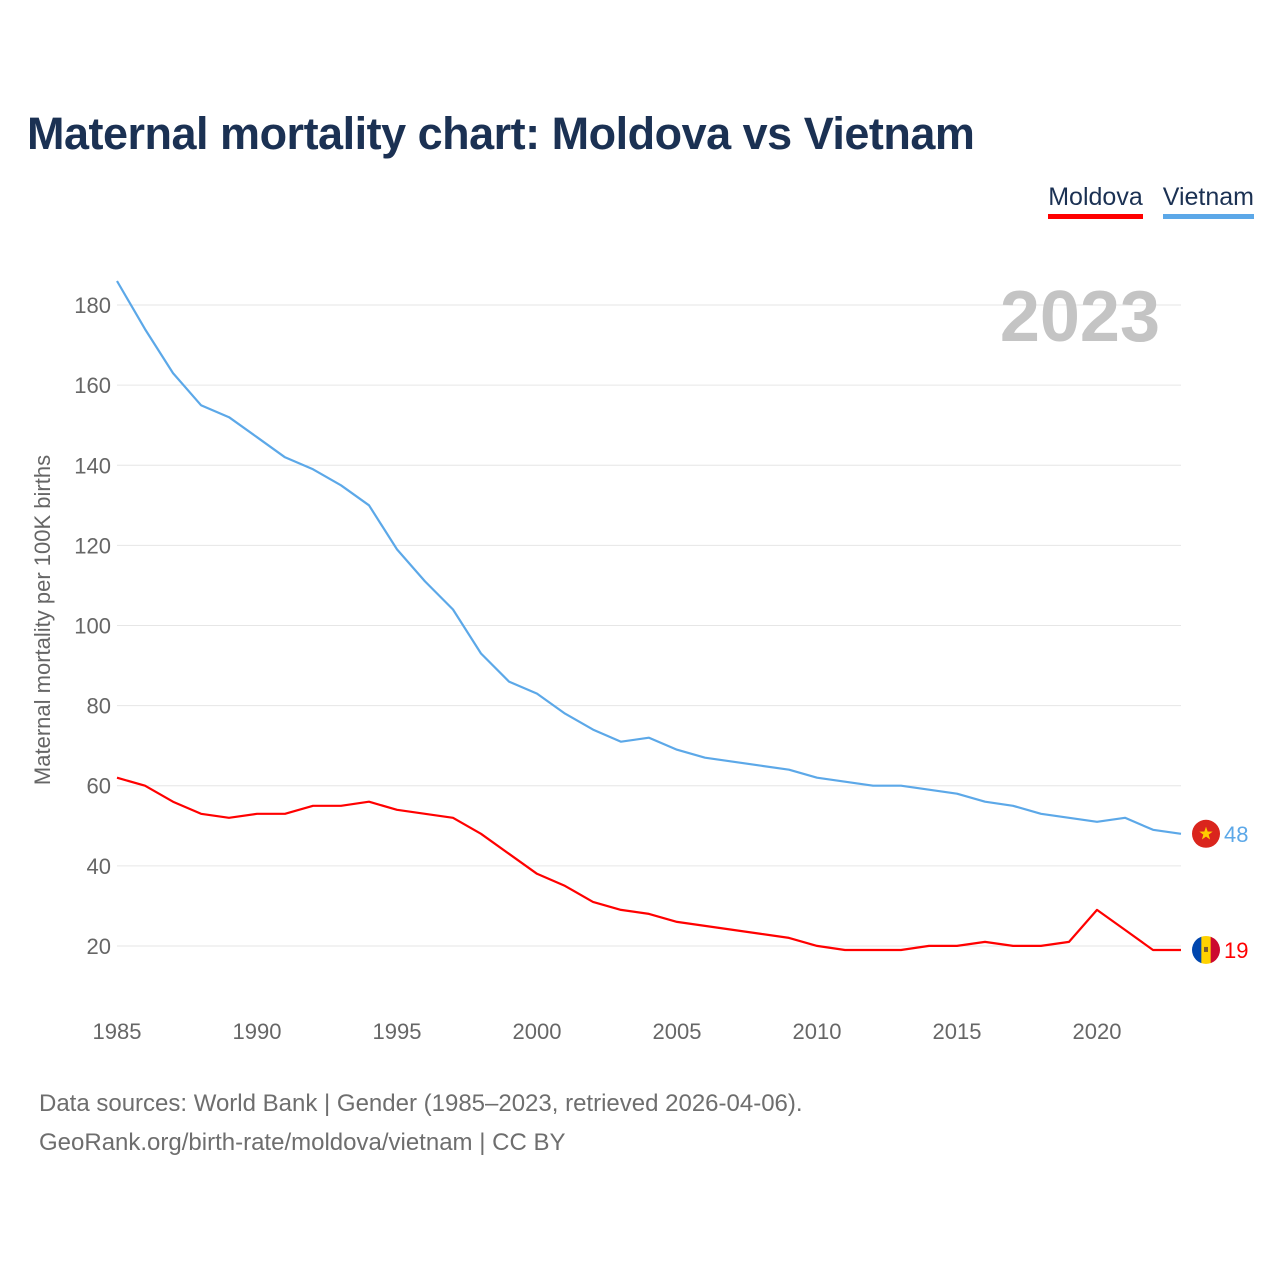  I want to click on x-axis-ticks: 1985 1990 1995 2000 2005 2010 2015 2020, so click(607, 1031).